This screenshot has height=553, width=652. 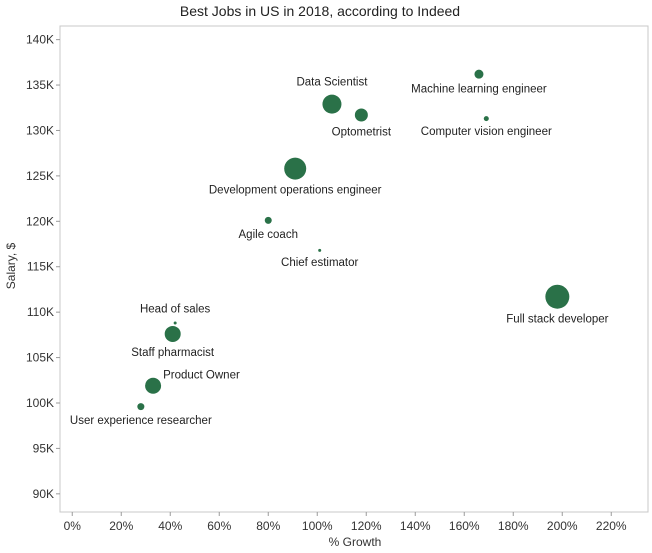 What do you see at coordinates (121, 526) in the screenshot?
I see `x-tick-label: 20%` at bounding box center [121, 526].